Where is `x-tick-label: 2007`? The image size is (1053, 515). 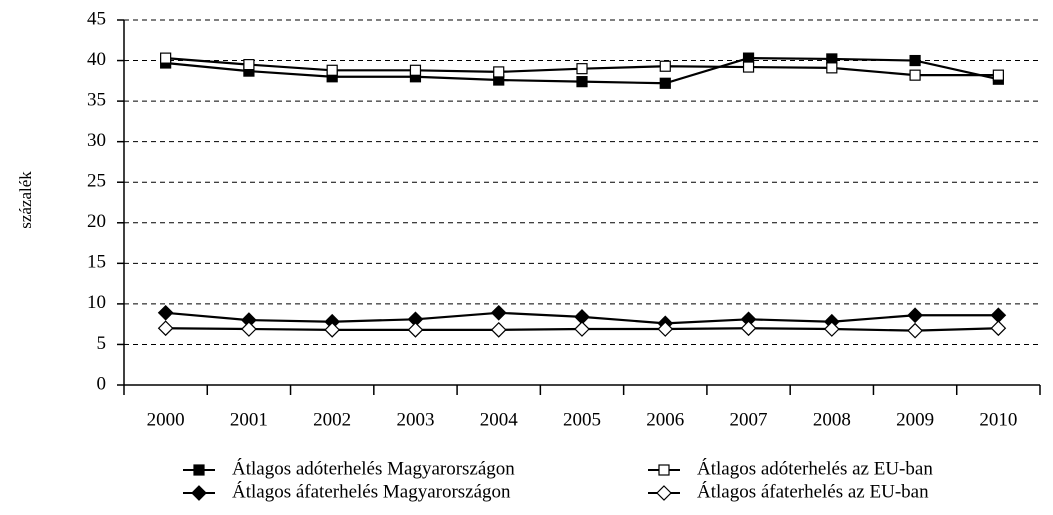
x-tick-label: 2007 is located at coordinates (749, 419).